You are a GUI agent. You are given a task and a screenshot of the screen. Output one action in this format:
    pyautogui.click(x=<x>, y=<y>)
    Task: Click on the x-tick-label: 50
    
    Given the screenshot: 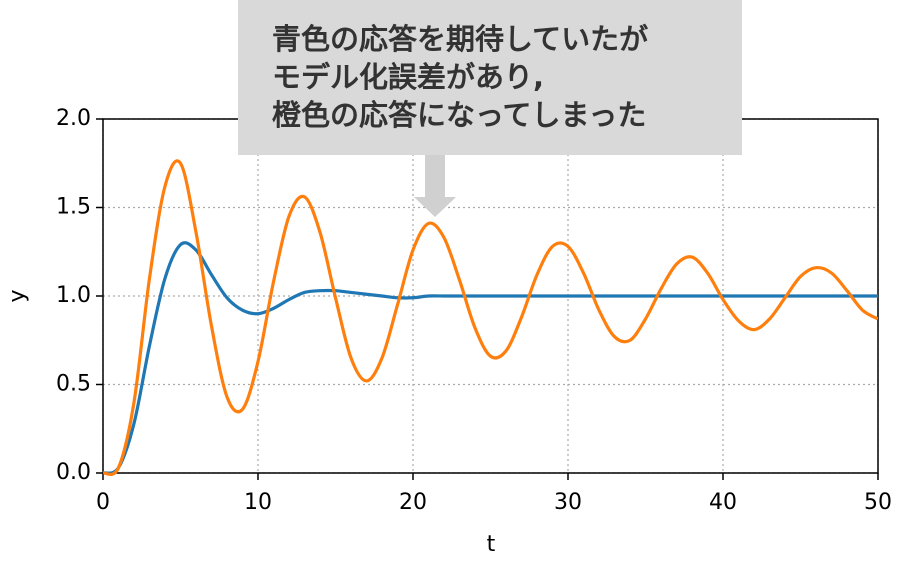 What is the action you would take?
    pyautogui.click(x=878, y=502)
    